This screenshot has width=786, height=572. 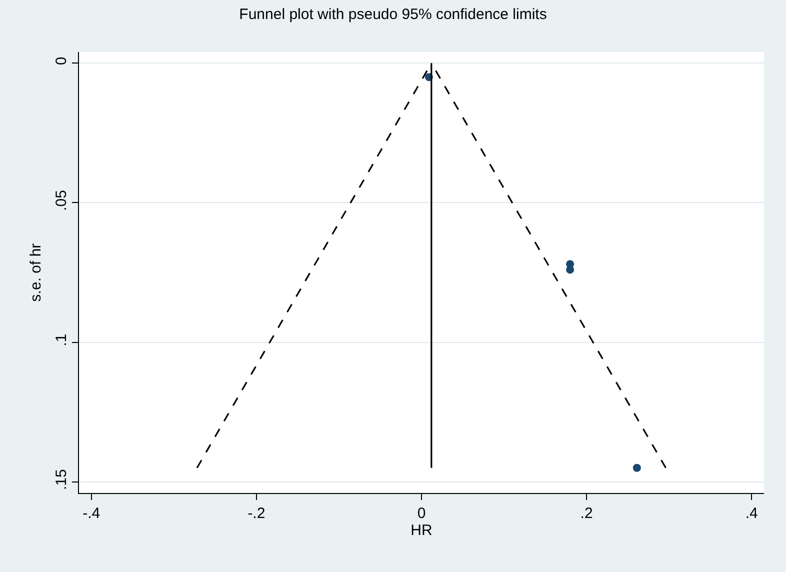 I want to click on x-axis-title: HR, so click(x=421, y=530).